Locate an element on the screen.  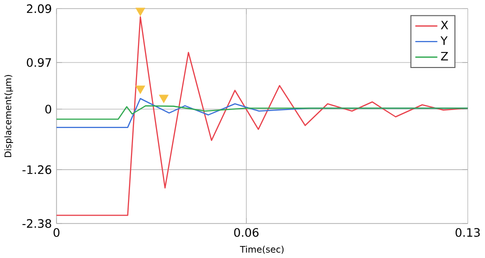
y-axis-title: Displacement(μm) is located at coordinates (9, 116).